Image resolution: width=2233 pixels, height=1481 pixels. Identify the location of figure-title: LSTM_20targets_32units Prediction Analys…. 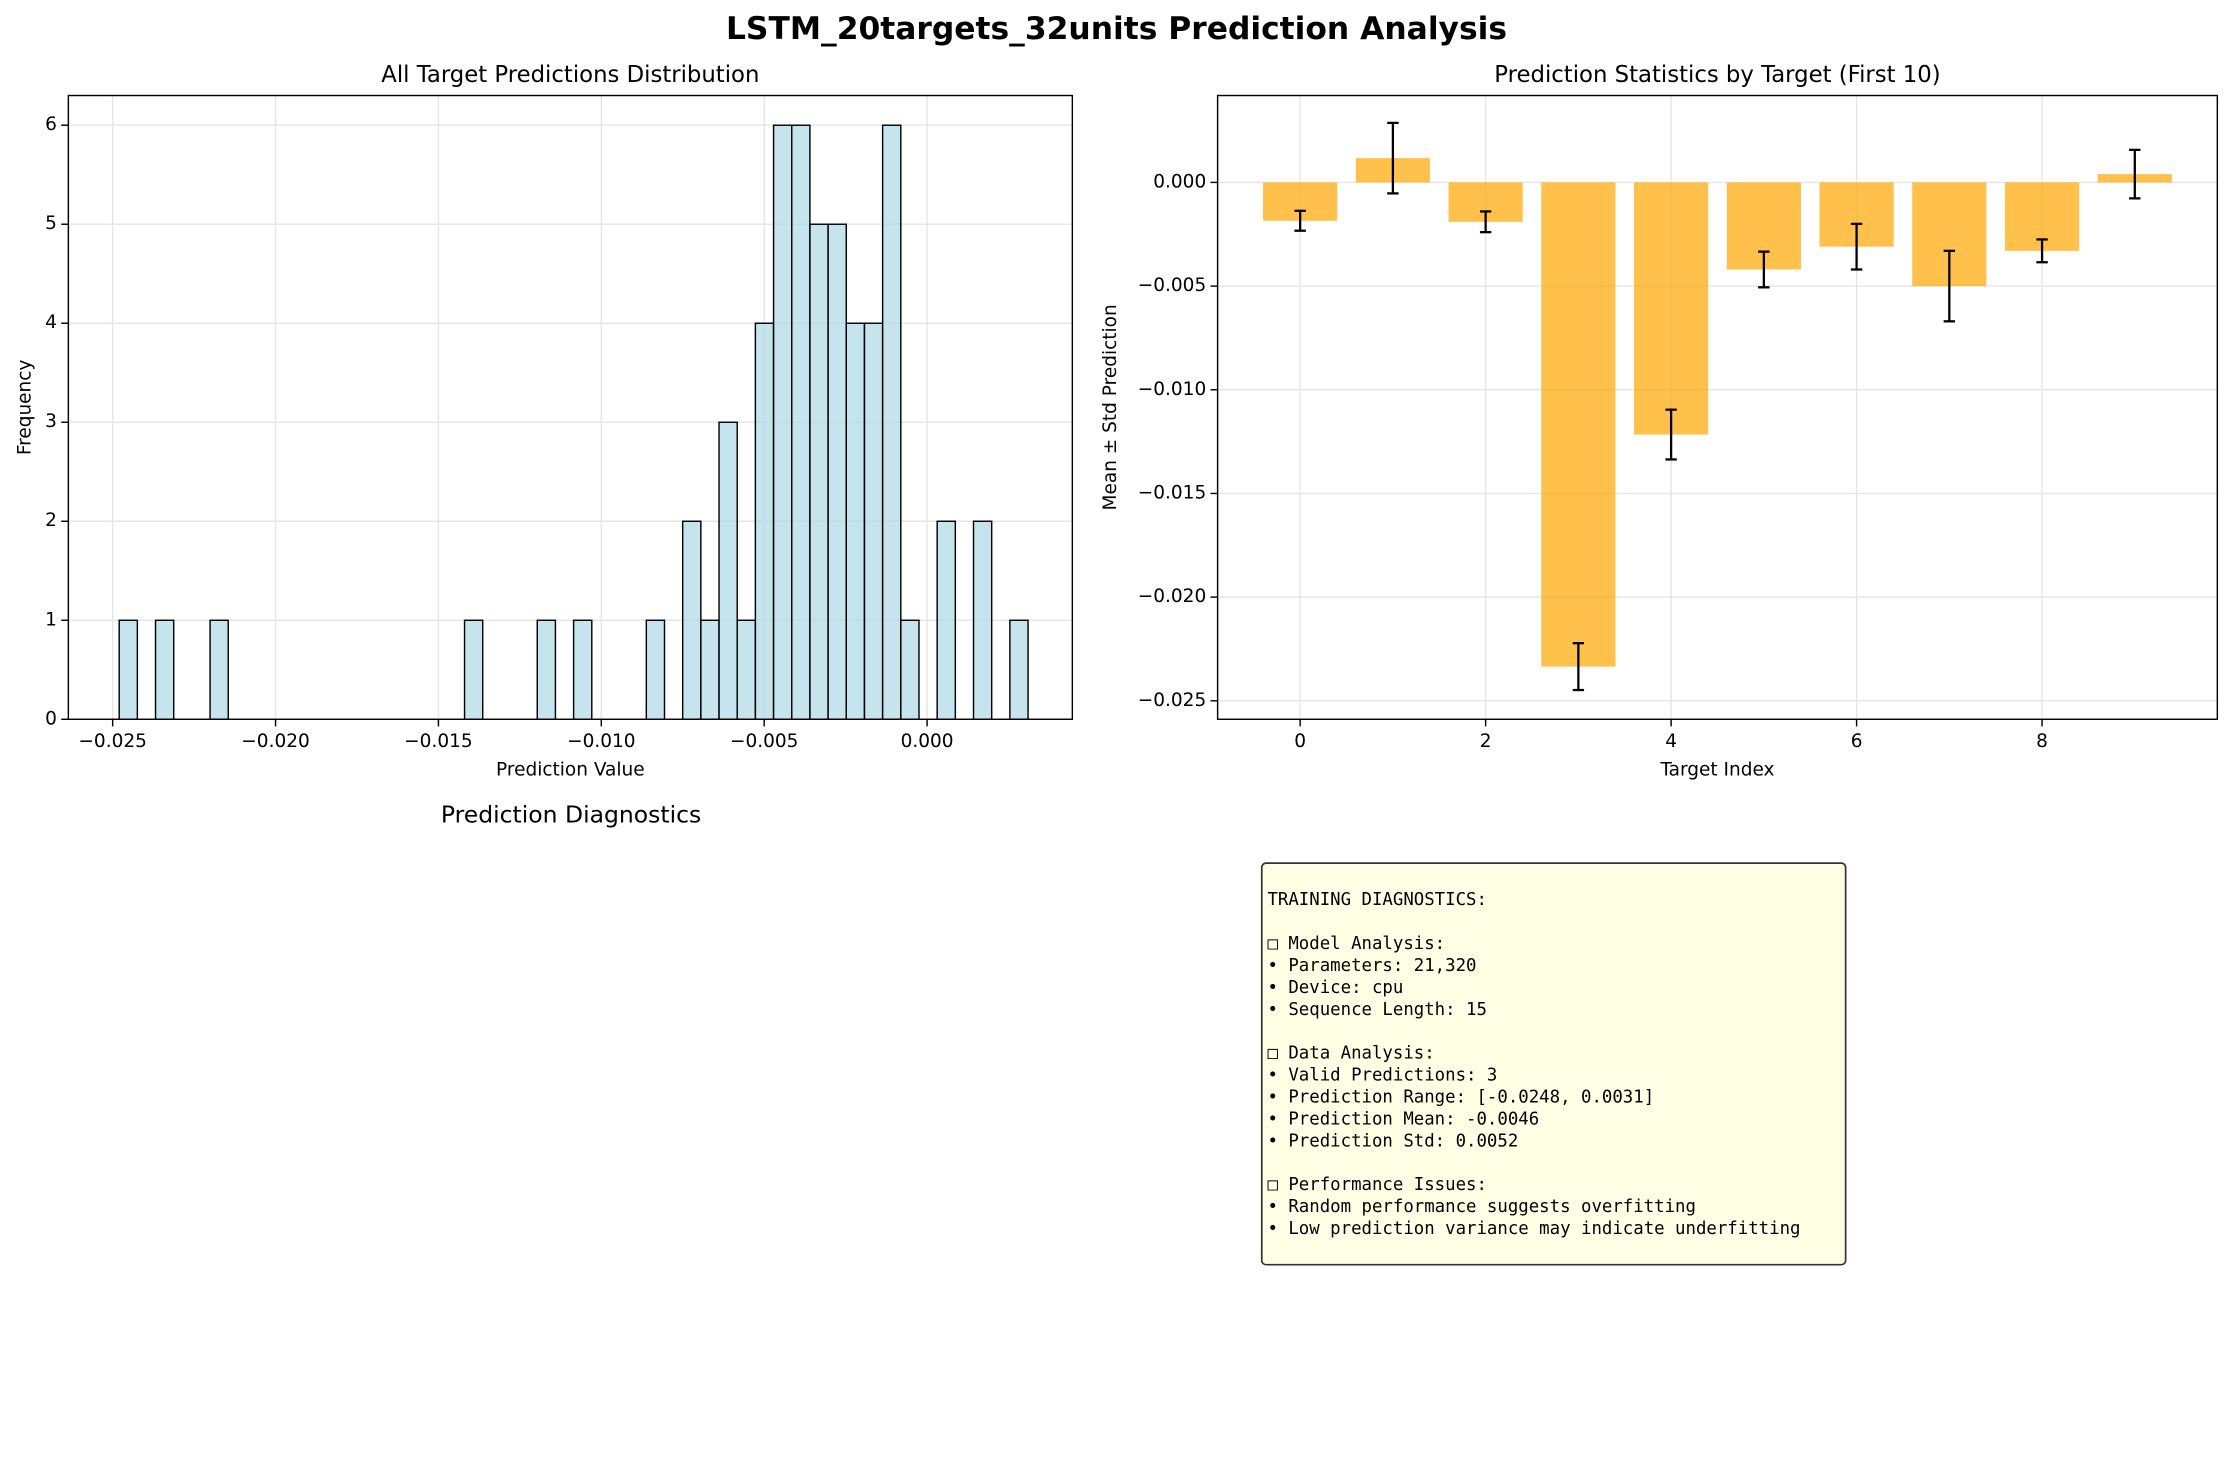
(1116, 29).